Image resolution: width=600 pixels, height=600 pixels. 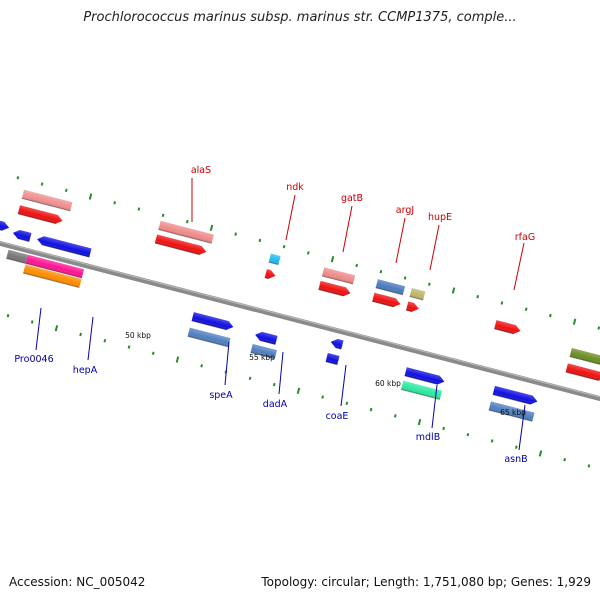 I want to click on gene-Pro0046, so click(x=5, y=222).